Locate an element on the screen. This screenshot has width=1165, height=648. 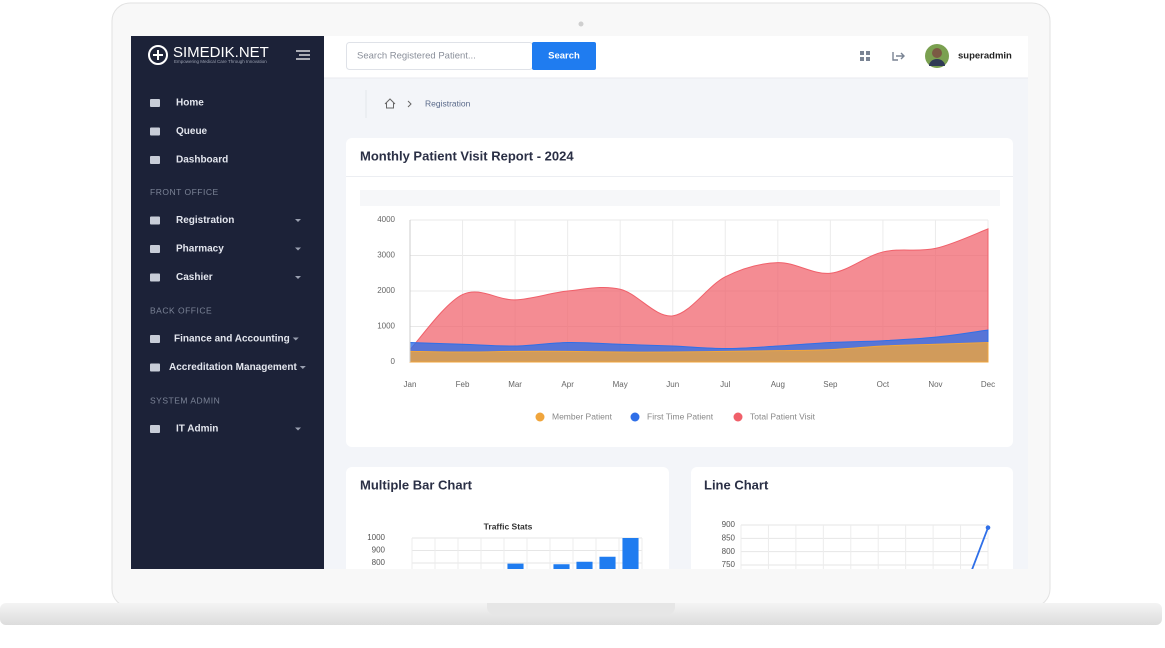
logo-plus is located at coordinates (158, 55).